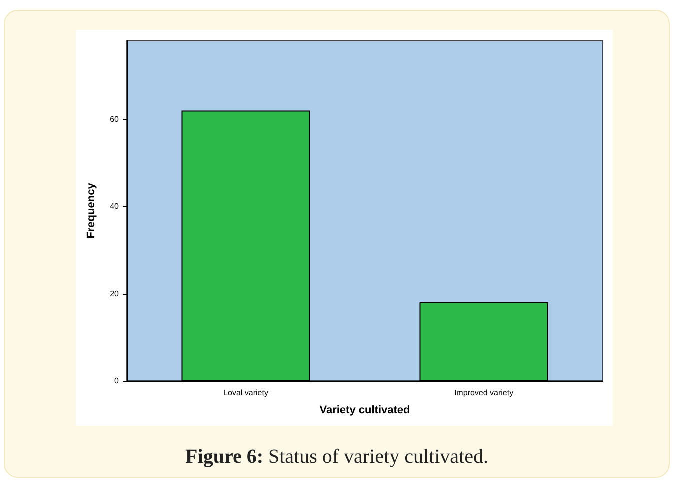 The image size is (674, 480). Describe the element at coordinates (115, 119) in the screenshot. I see `y-tick-label: 60` at that location.